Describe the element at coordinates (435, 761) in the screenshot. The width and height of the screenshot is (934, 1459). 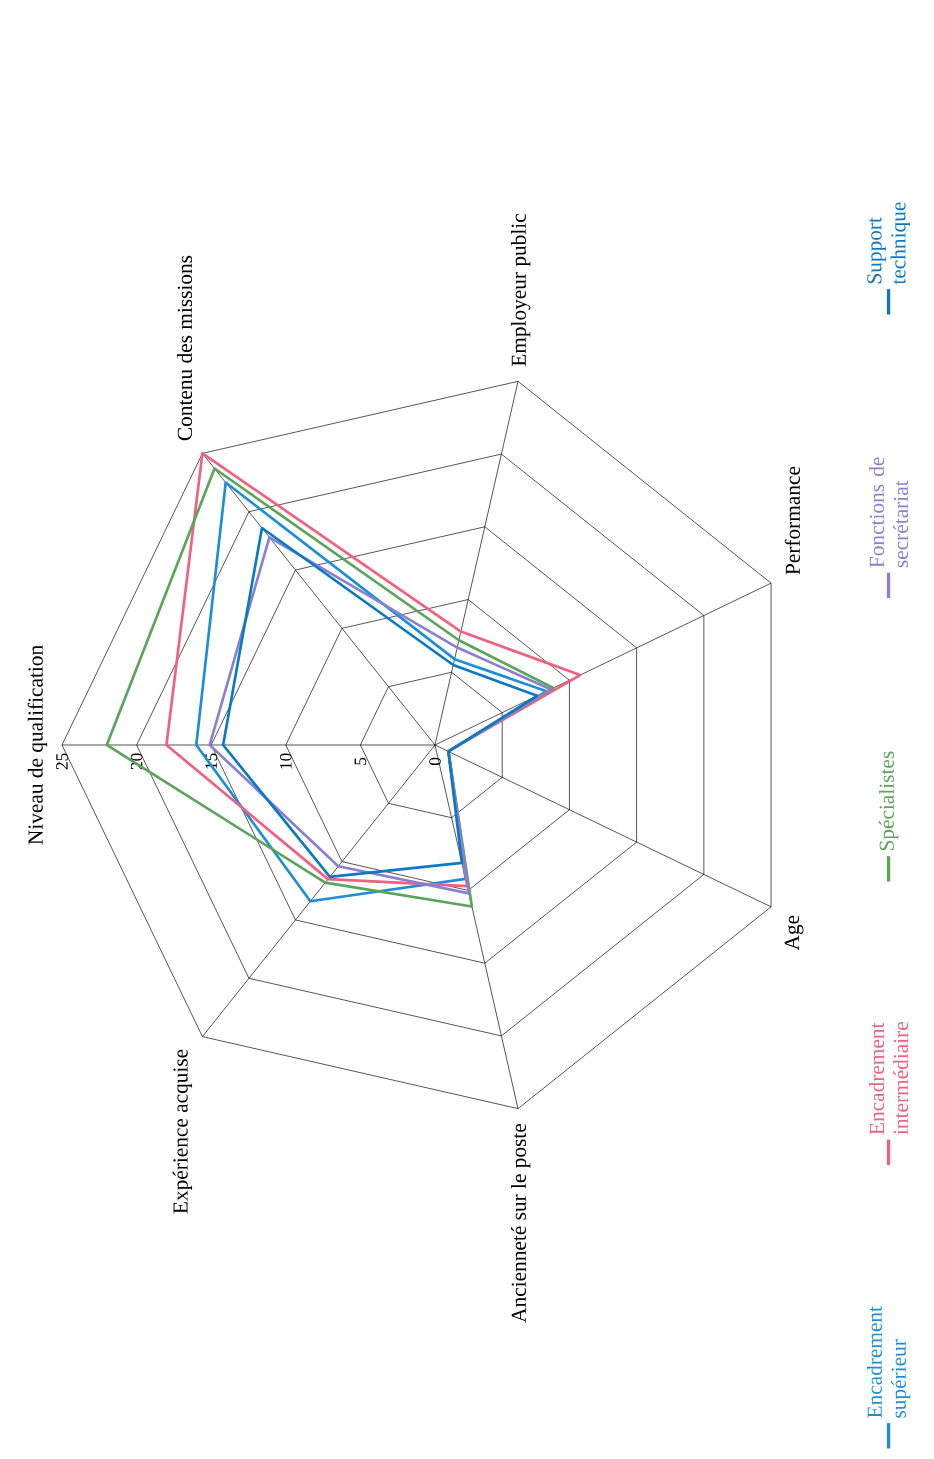
I see `y-tick-label: 0` at that location.